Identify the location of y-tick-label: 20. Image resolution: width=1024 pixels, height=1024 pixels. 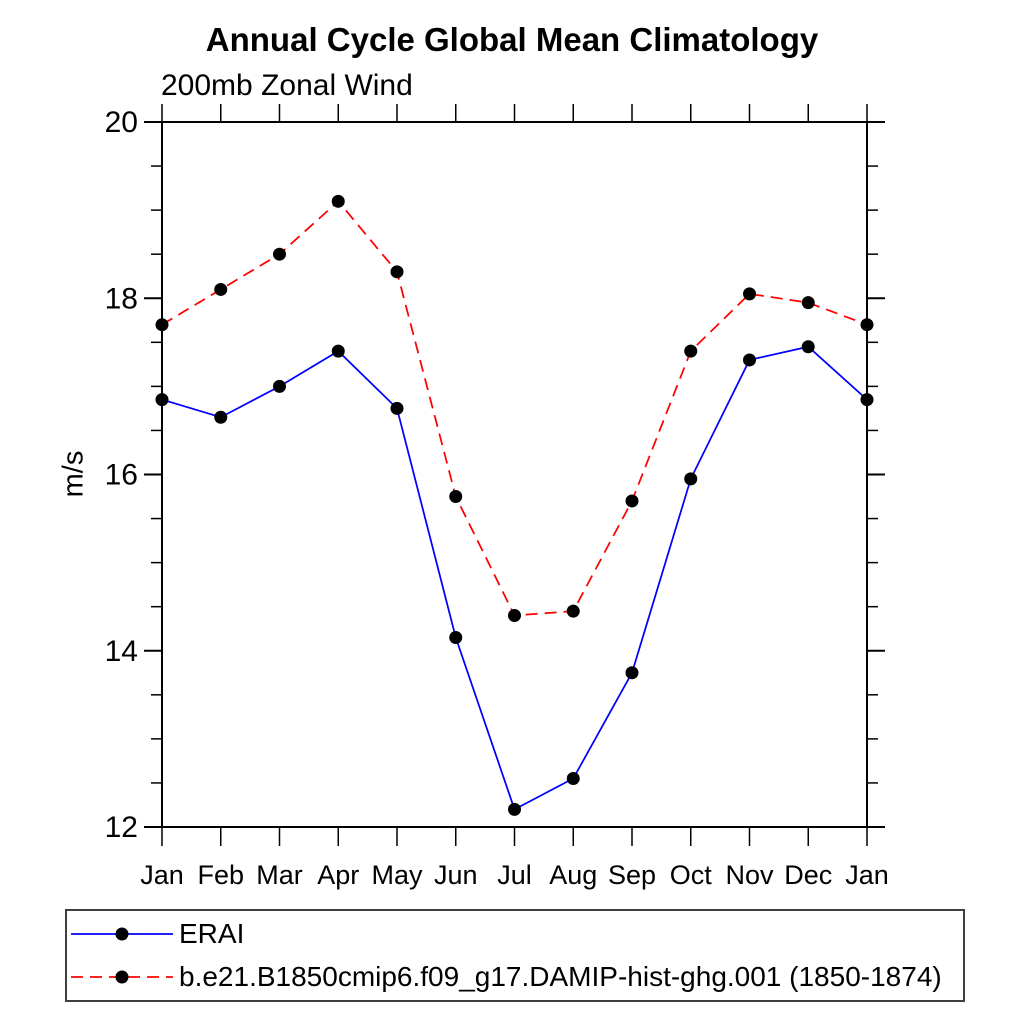
(121, 122).